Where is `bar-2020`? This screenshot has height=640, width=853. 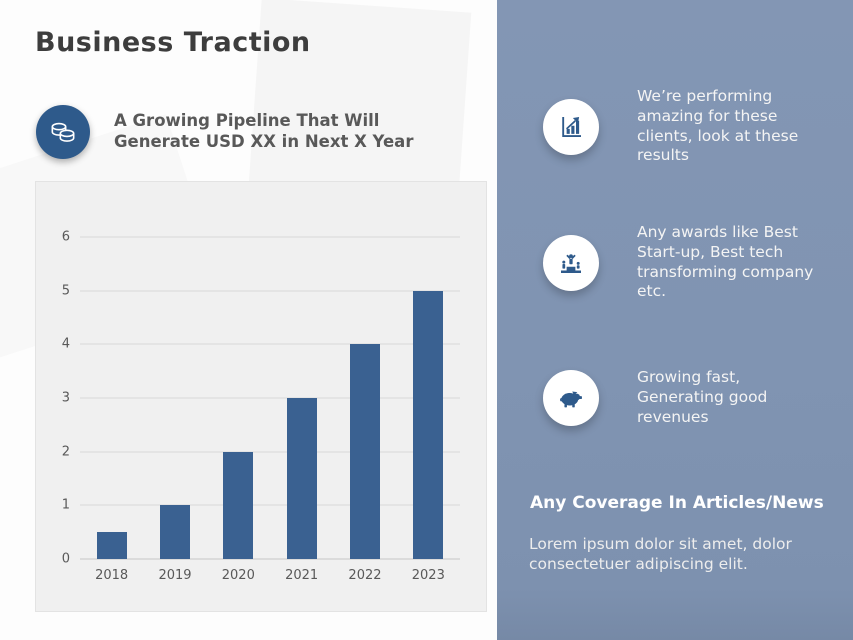 bar-2020 is located at coordinates (238, 505).